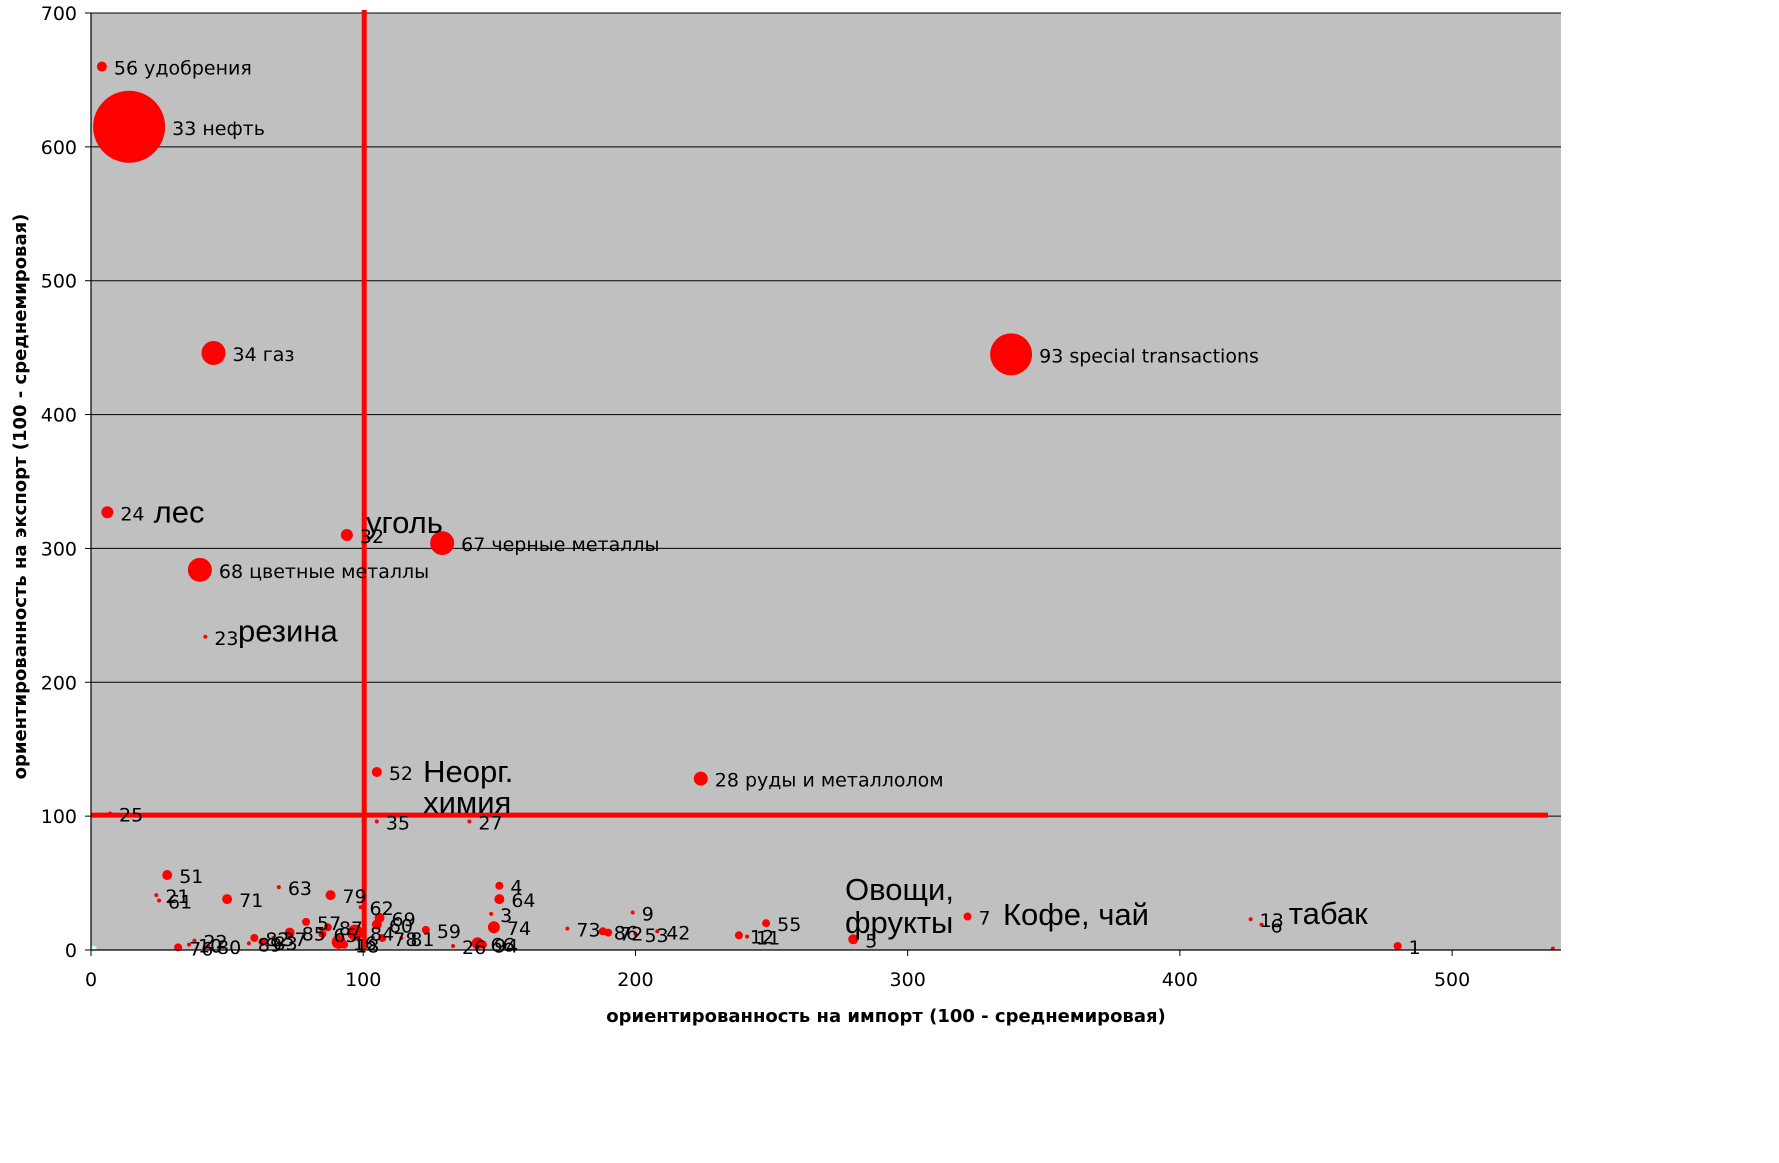  I want to click on point-label: 87, so click(351, 929).